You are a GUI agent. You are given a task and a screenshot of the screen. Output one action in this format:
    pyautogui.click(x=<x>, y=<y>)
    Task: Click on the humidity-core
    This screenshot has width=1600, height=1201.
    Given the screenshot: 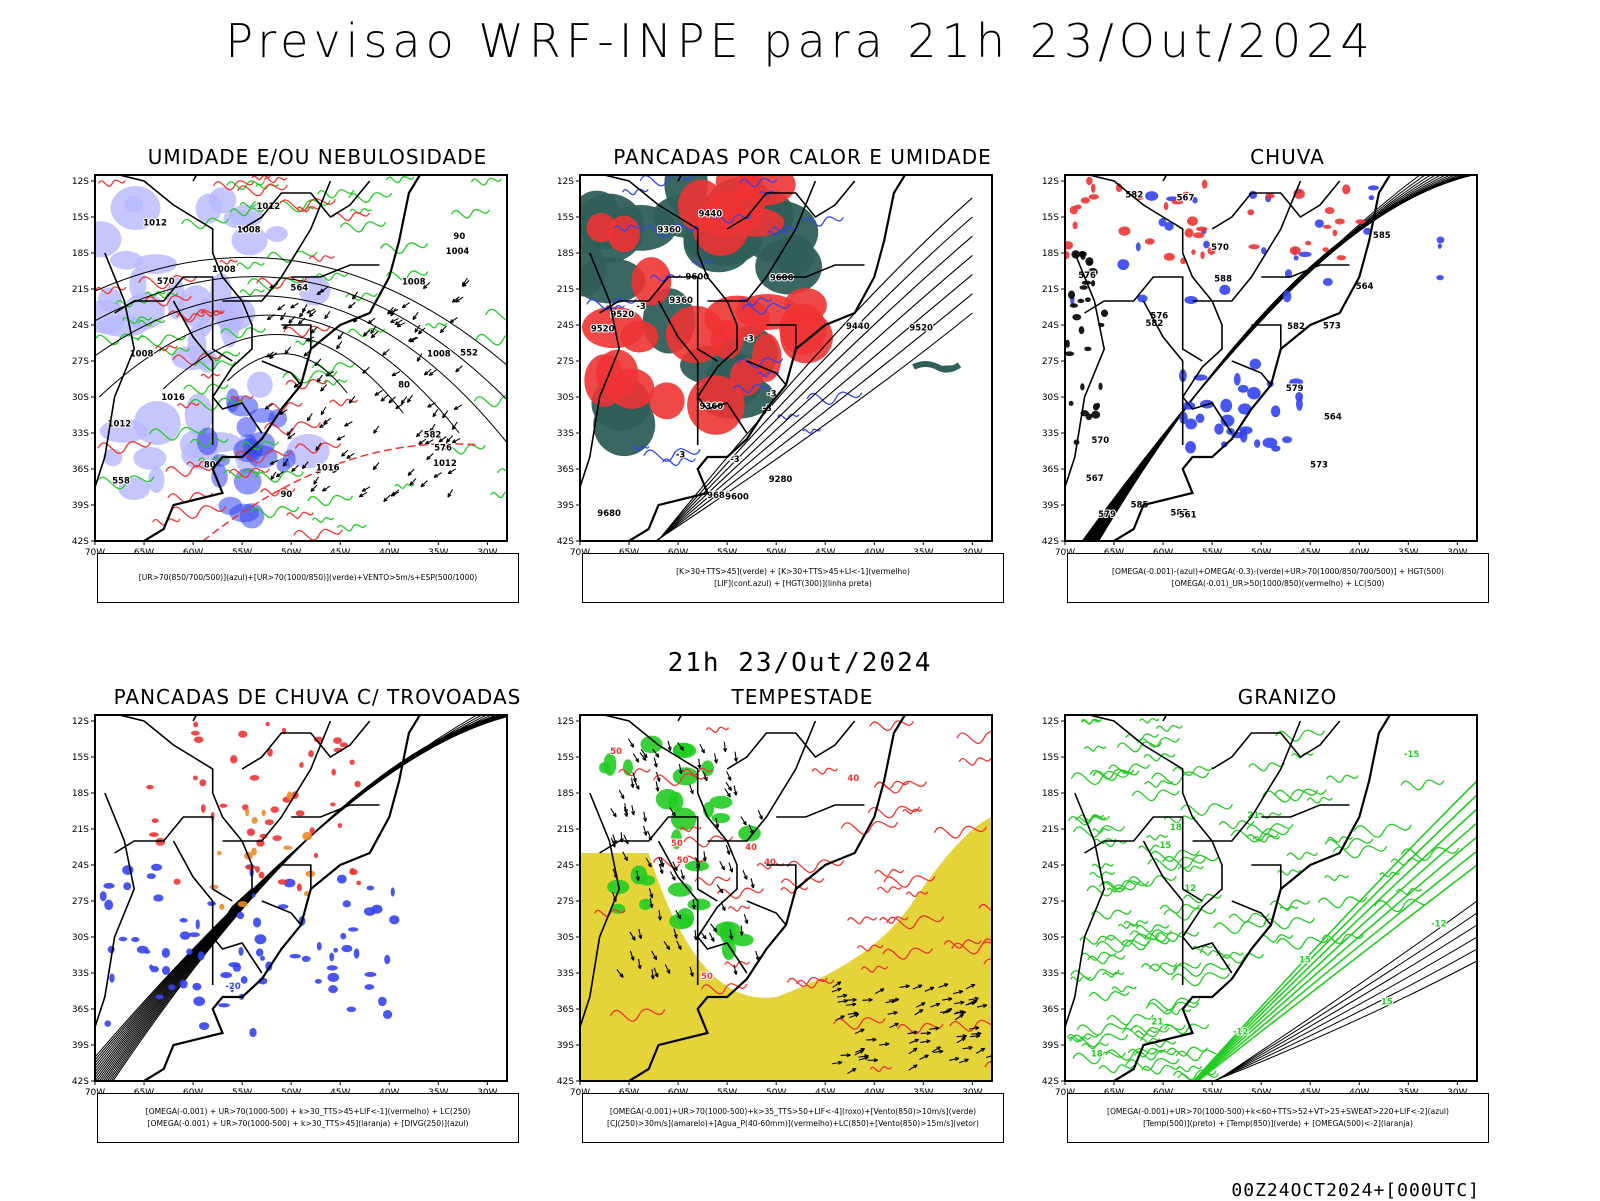 What is the action you would take?
    pyautogui.click(x=232, y=400)
    